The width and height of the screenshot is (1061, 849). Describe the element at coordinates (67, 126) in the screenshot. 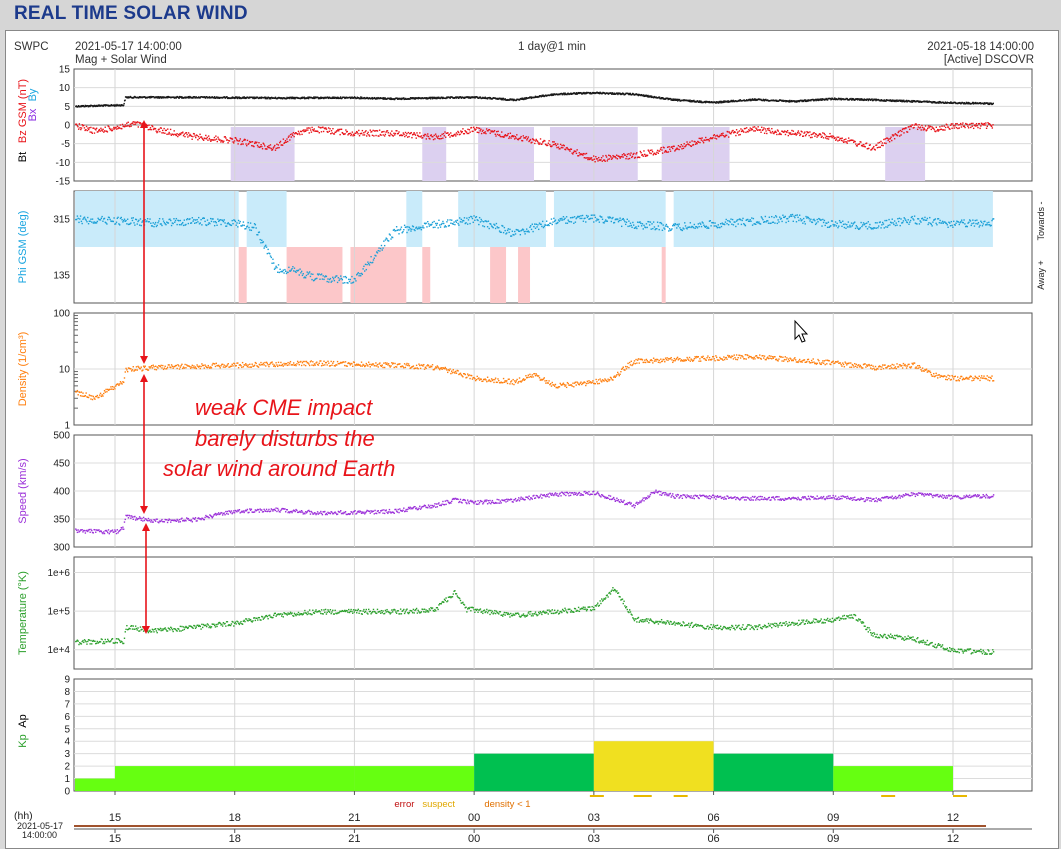

I see `mag-ytick-label-3: 0` at that location.